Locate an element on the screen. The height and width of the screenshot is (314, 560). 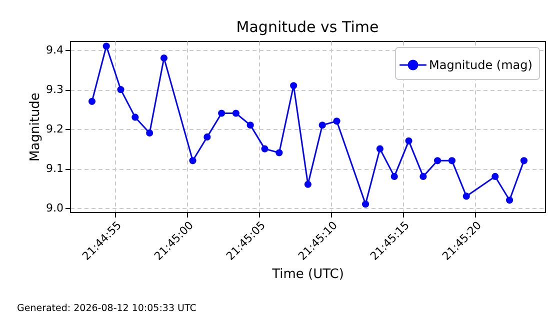
y-tick-label: 9.1 is located at coordinates (55, 169).